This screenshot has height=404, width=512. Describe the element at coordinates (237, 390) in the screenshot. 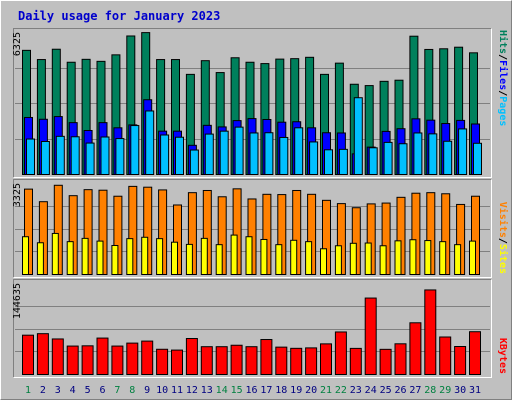

I see `day-label: 15` at that location.